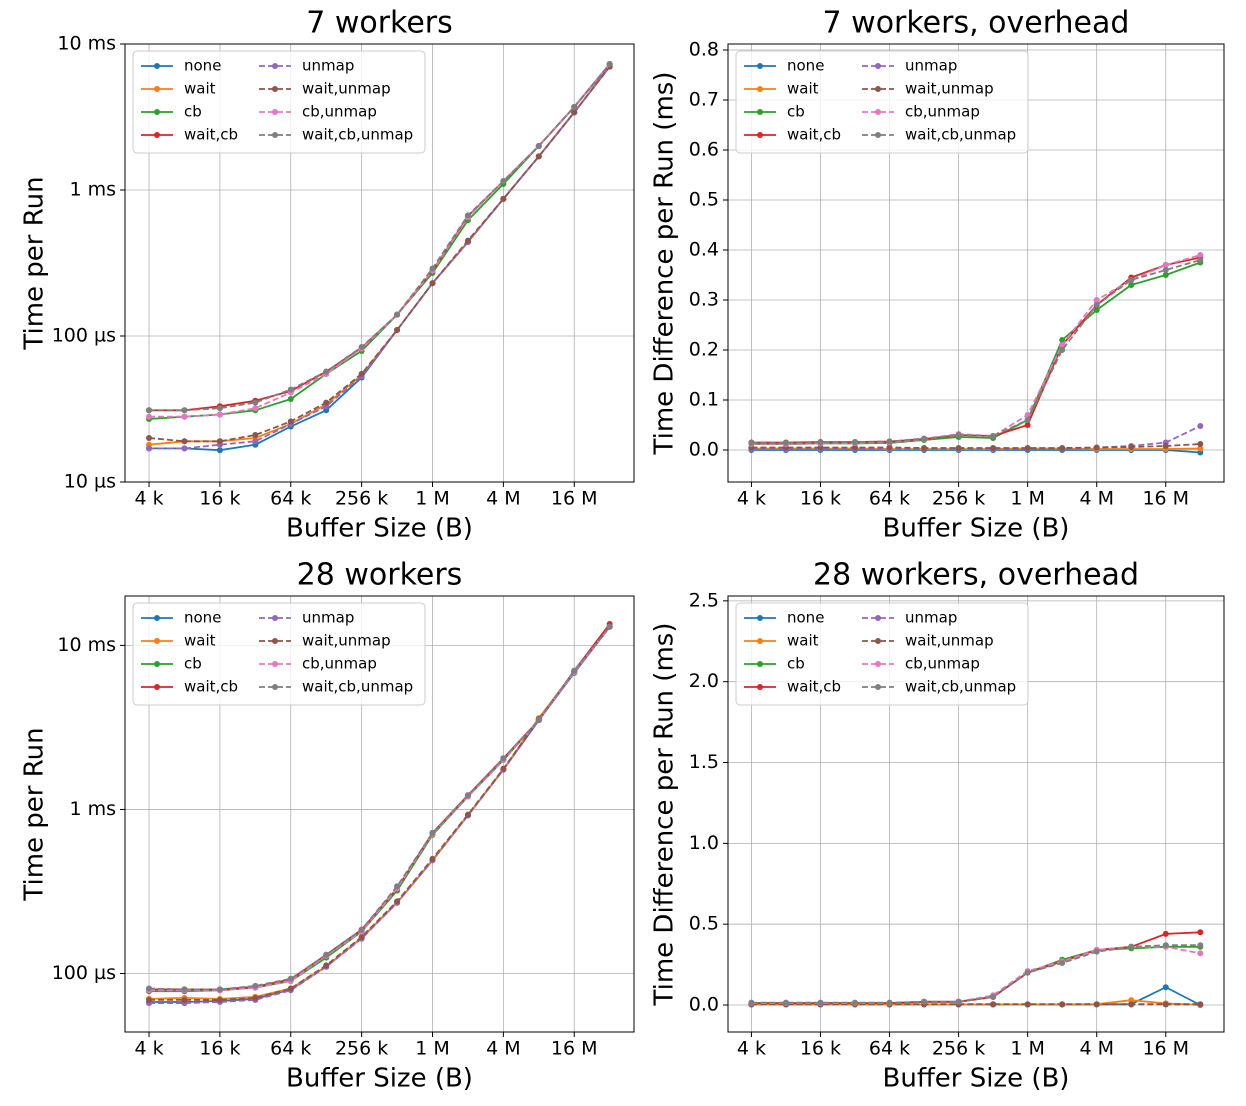 This screenshot has width=1246, height=1106. Describe the element at coordinates (346, 89) in the screenshot. I see `legend-label: wait,unmap` at that location.